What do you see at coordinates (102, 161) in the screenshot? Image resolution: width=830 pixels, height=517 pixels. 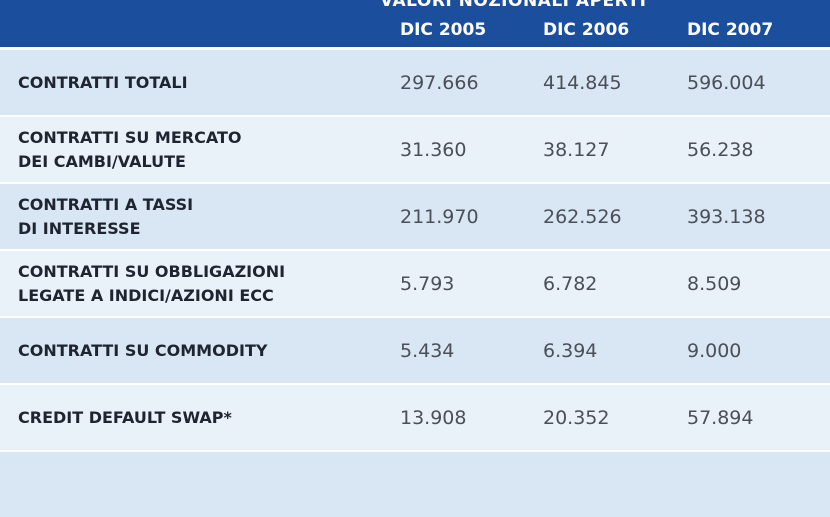 I see `label-line: DEI CAMBI/VALUTE` at bounding box center [102, 161].